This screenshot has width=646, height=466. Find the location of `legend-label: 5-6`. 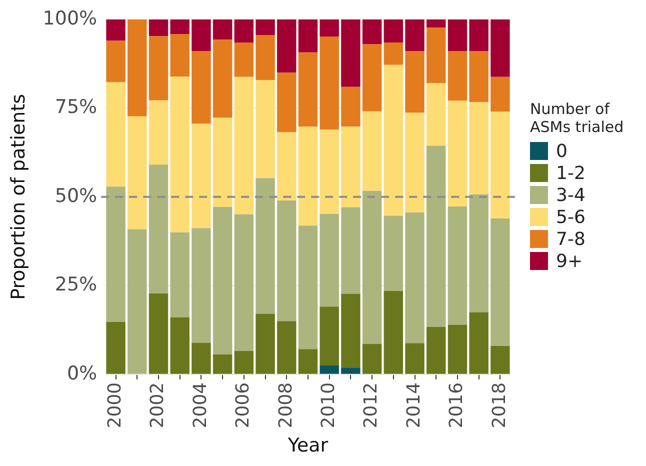

legend-label: 5-6 is located at coordinates (571, 217).